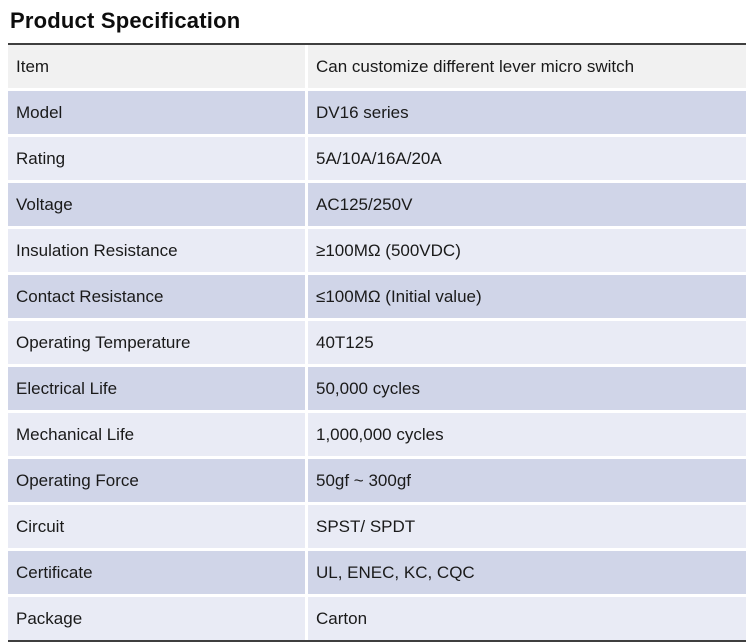 The width and height of the screenshot is (754, 644). I want to click on row-label: Operating Force, so click(156, 480).